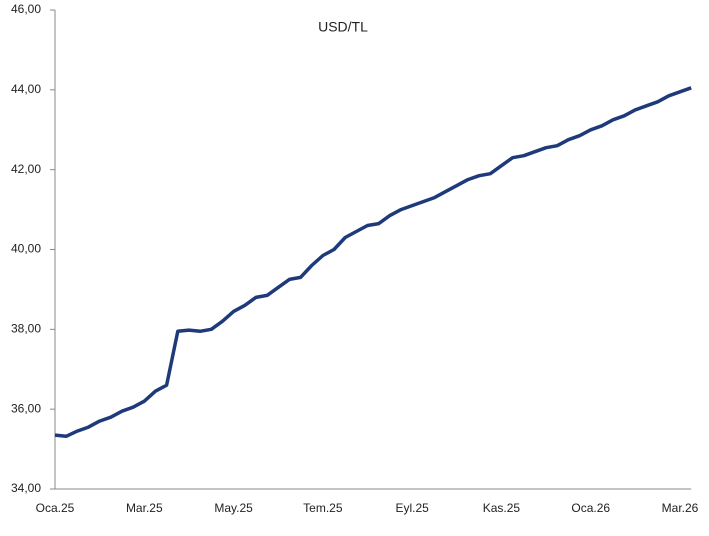  I want to click on x-tick-label: Tem.25, so click(323, 508).